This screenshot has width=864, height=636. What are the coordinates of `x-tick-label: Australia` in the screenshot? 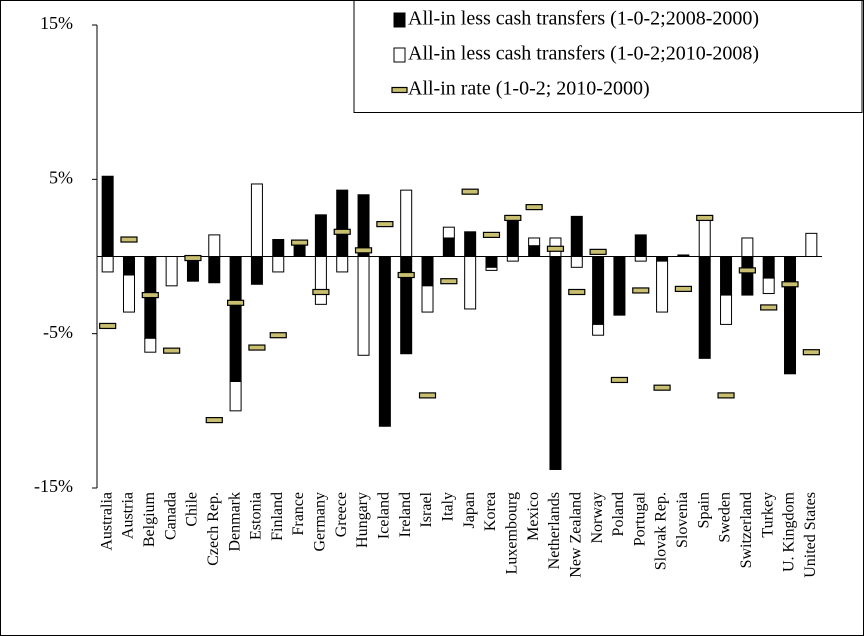 It's located at (106, 521).